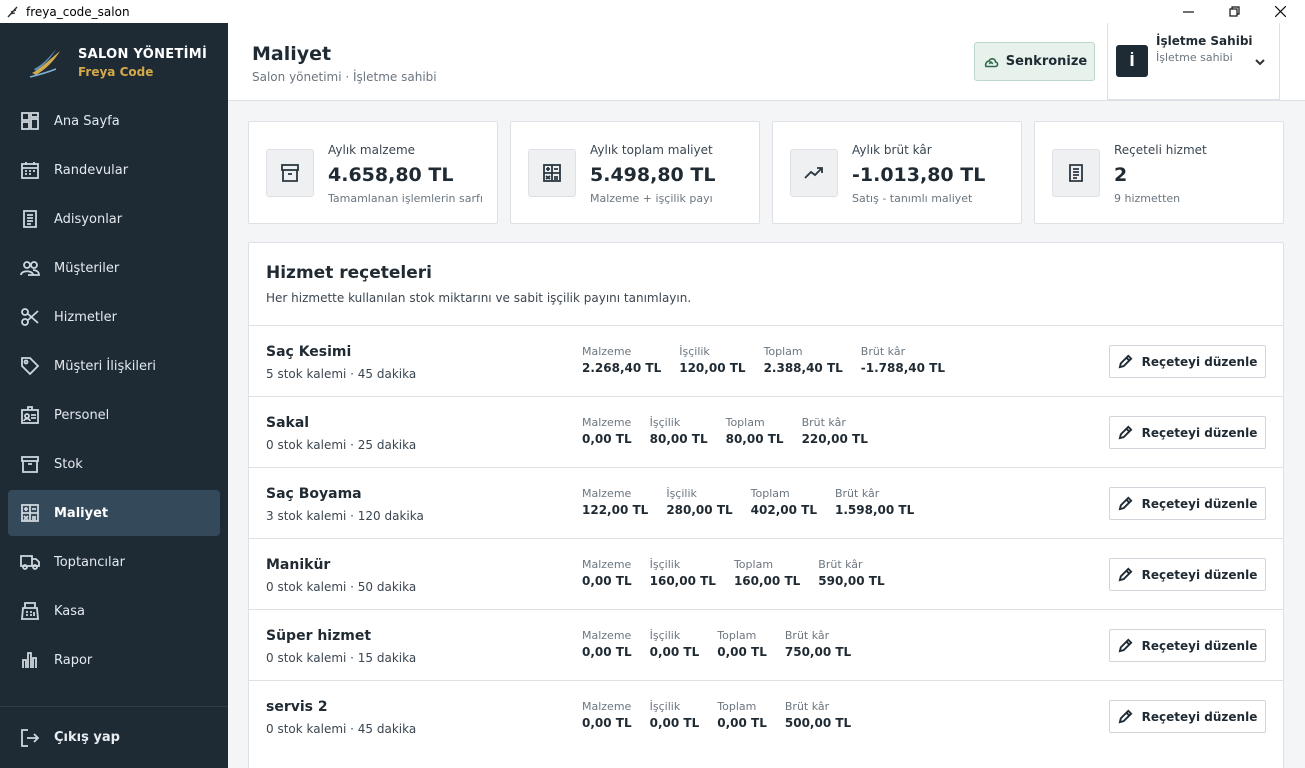 This screenshot has height=768, width=1305. Describe the element at coordinates (622, 368) in the screenshot. I see `metric-value: 2.268,40 TL` at that location.